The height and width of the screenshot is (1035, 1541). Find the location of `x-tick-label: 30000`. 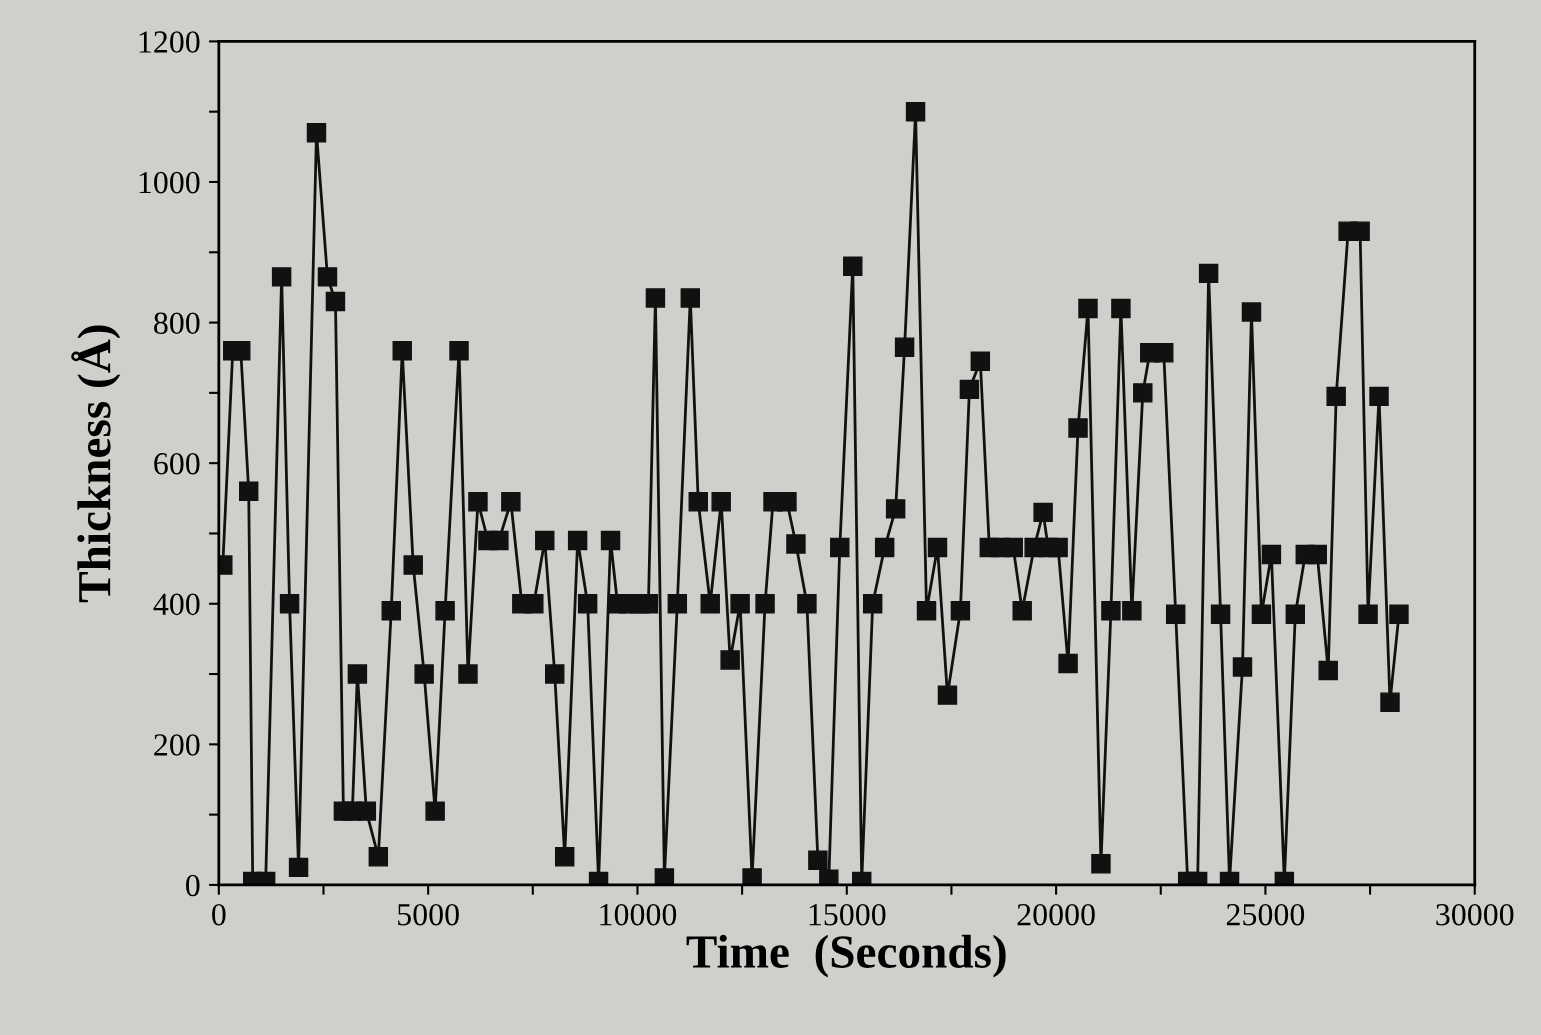

x-tick-label: 30000 is located at coordinates (1475, 914).